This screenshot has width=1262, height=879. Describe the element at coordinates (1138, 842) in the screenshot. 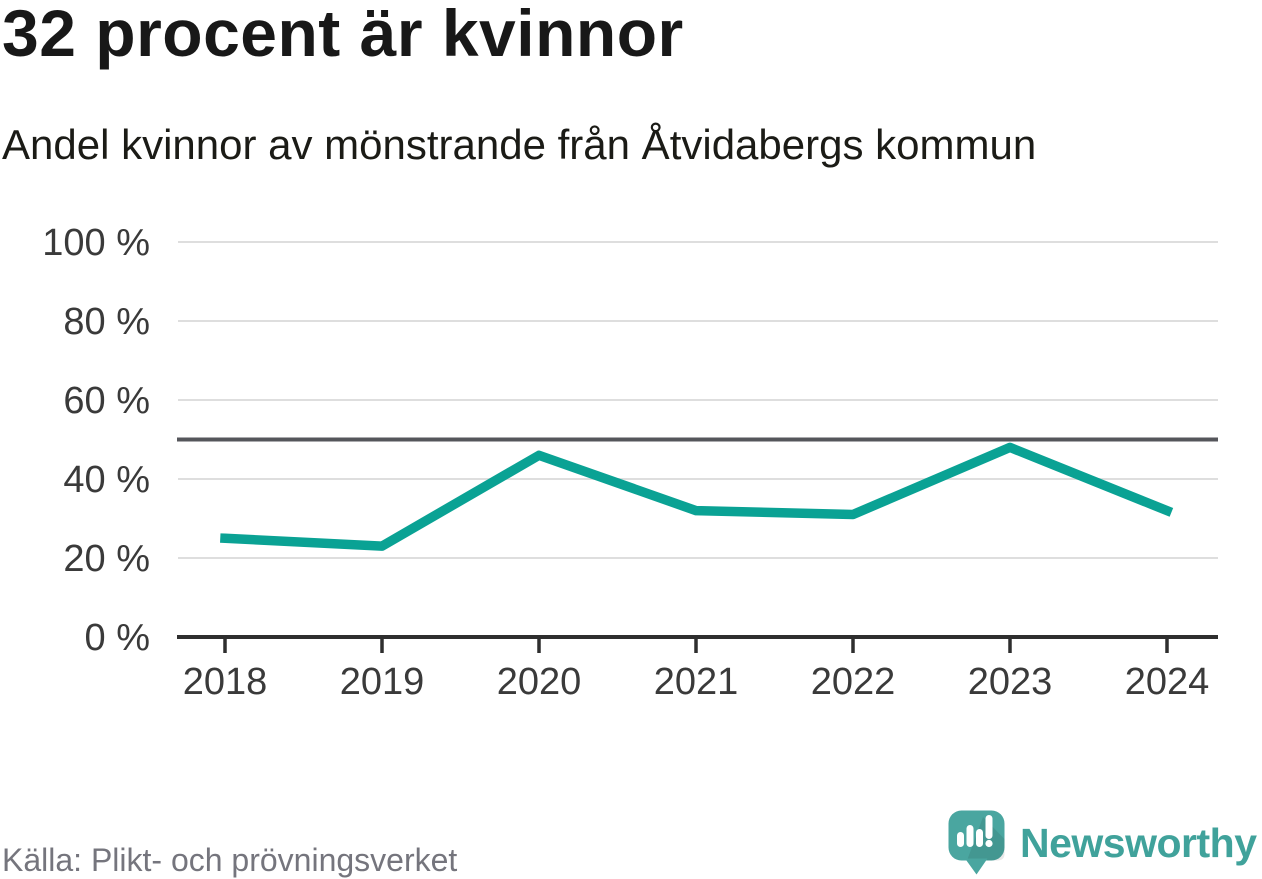

I see `newsworthy-wordmark: Newsworthy` at that location.